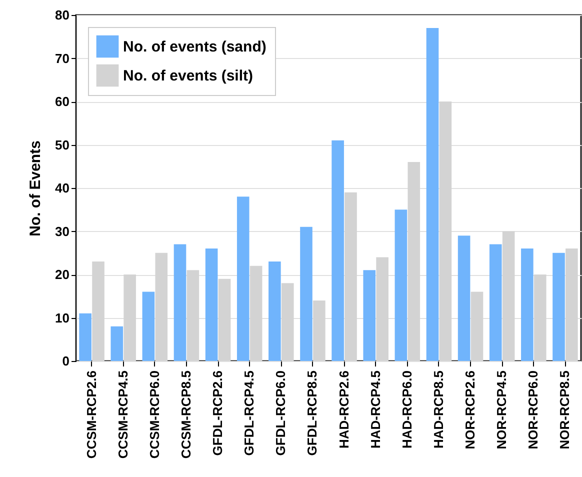 The width and height of the screenshot is (582, 477). What do you see at coordinates (62, 15) in the screenshot?
I see `y-tick-label: 80` at bounding box center [62, 15].